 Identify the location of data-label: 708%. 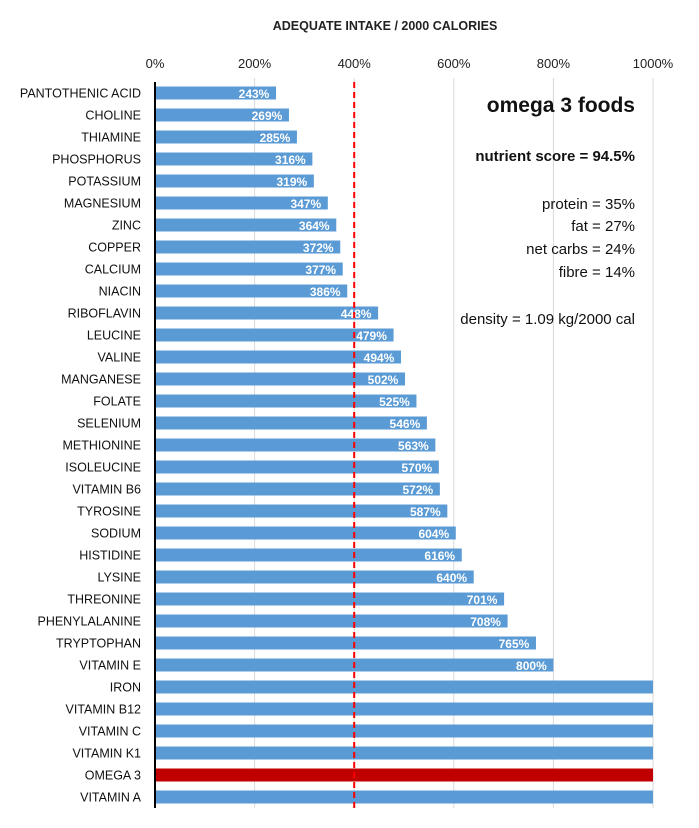
(485, 622).